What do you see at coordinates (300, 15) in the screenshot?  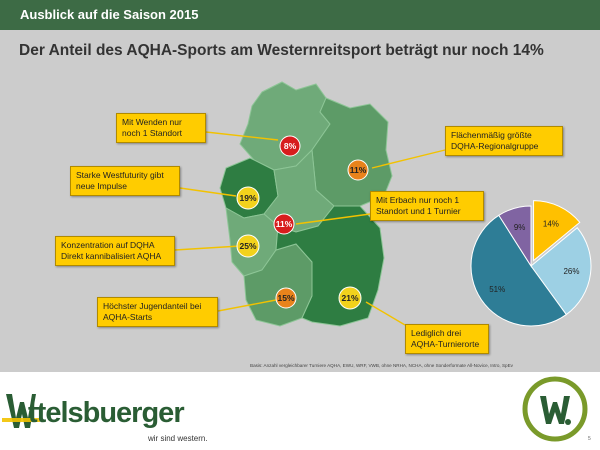 I see `section-header-bar: Ausblick auf die Saison 2015` at bounding box center [300, 15].